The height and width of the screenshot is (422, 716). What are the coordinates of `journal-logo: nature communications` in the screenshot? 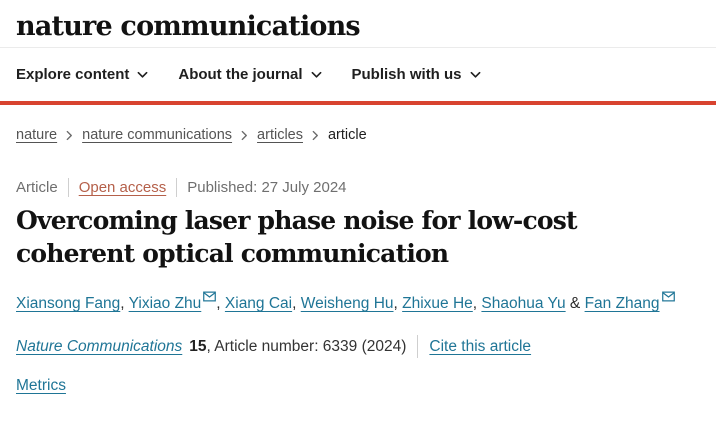 It's located at (188, 26).